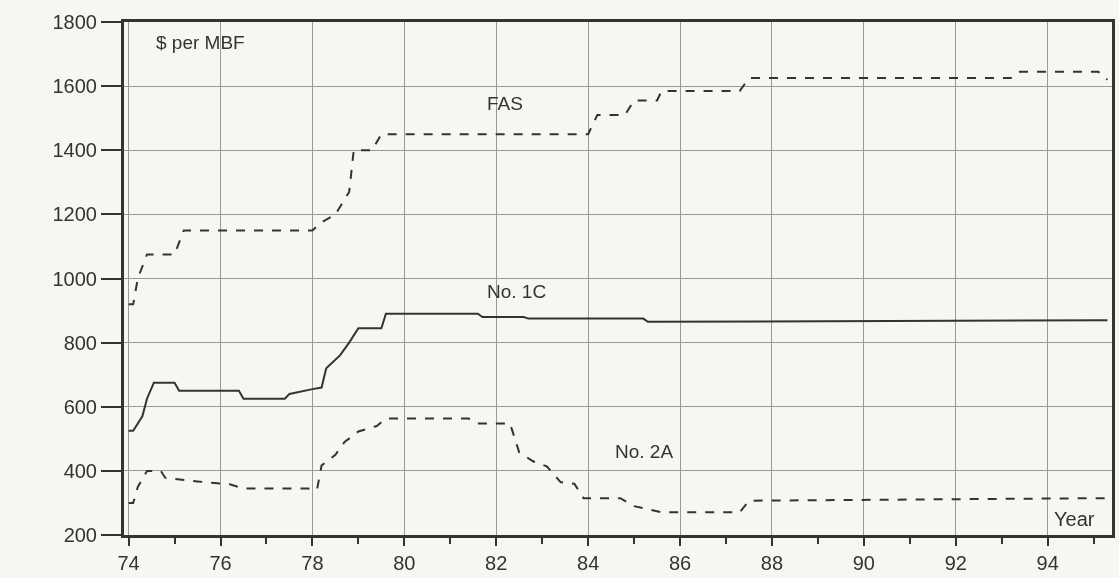 The width and height of the screenshot is (1119, 578). Describe the element at coordinates (404, 563) in the screenshot. I see `x-tick-label: 80` at that location.